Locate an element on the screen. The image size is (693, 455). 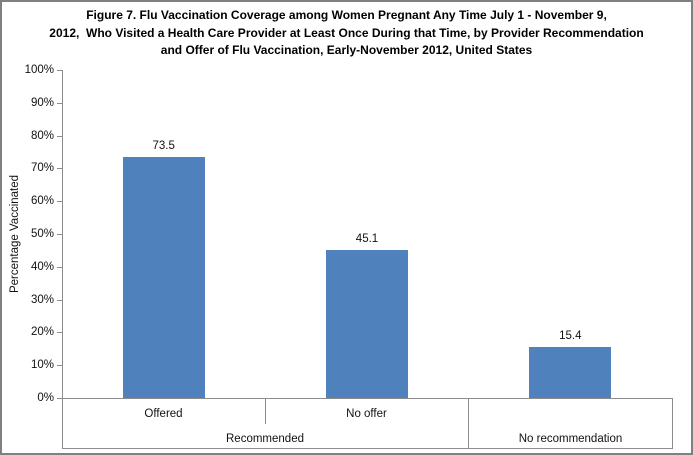
y-axis-tick-label: 60% is located at coordinates (42, 201).